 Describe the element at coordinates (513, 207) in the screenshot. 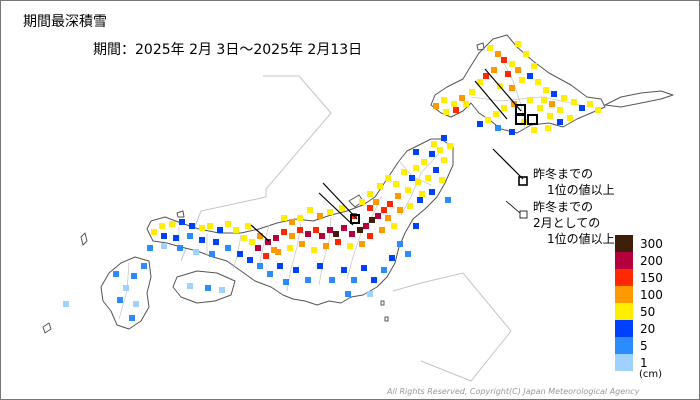

I see `note-leader-thin` at that location.